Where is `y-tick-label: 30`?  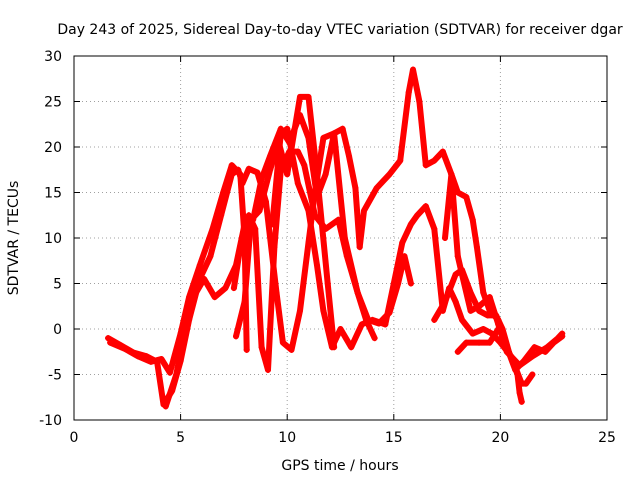
y-tick-label: 30 is located at coordinates (53, 57).